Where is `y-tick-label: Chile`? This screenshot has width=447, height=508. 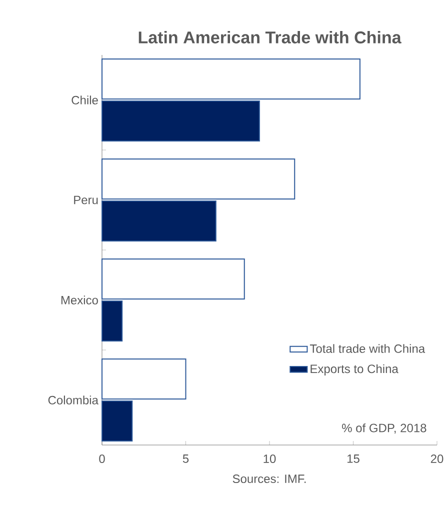 y-tick-label: Chile is located at coordinates (85, 100).